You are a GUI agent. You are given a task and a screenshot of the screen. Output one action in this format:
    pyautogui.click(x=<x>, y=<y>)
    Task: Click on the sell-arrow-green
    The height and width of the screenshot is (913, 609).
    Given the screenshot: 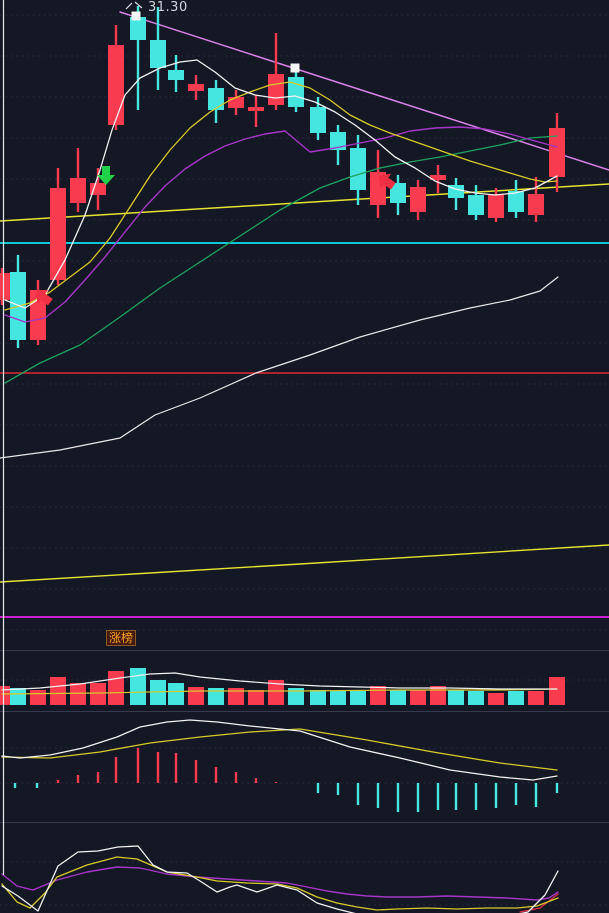 What is the action you would take?
    pyautogui.click(x=106, y=175)
    